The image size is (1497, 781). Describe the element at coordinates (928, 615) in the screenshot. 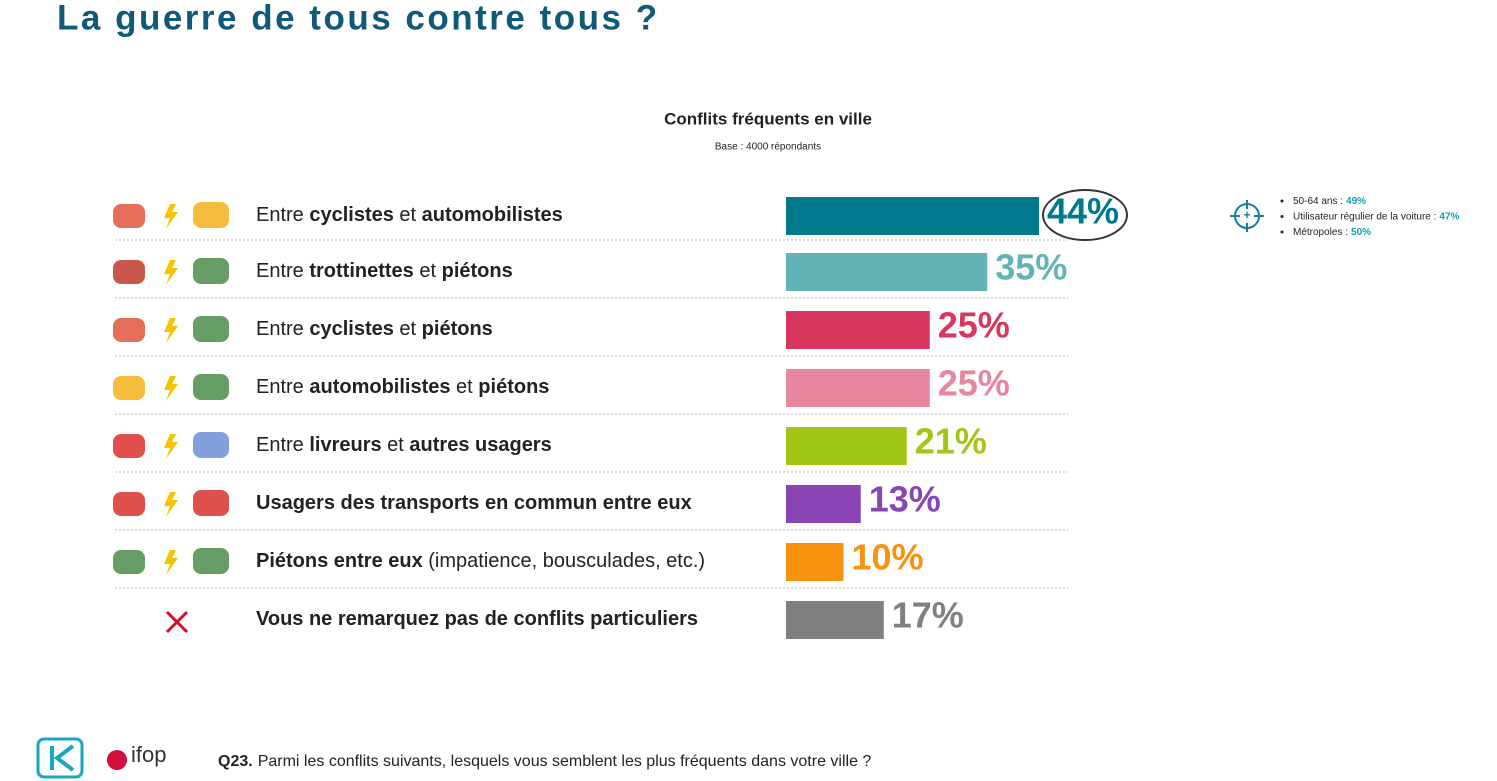

I see `value-label: 17%` at that location.